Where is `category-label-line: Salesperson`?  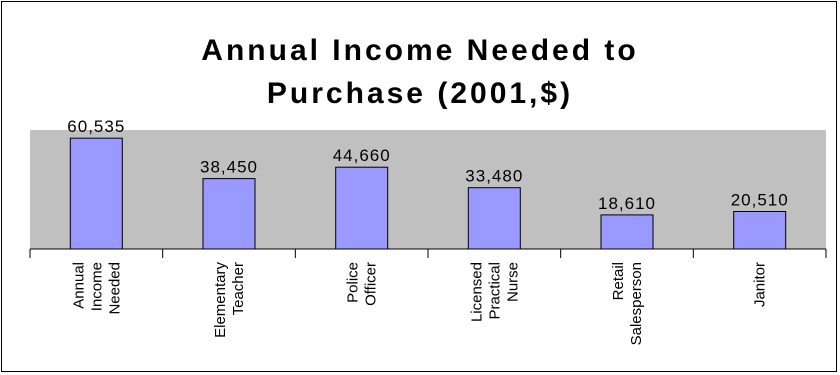
category-label-line: Salesperson is located at coordinates (636, 303).